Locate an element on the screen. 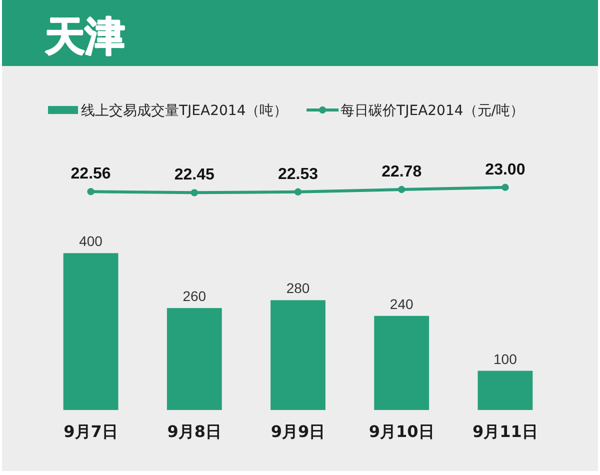  data-label: 400 is located at coordinates (91, 241).